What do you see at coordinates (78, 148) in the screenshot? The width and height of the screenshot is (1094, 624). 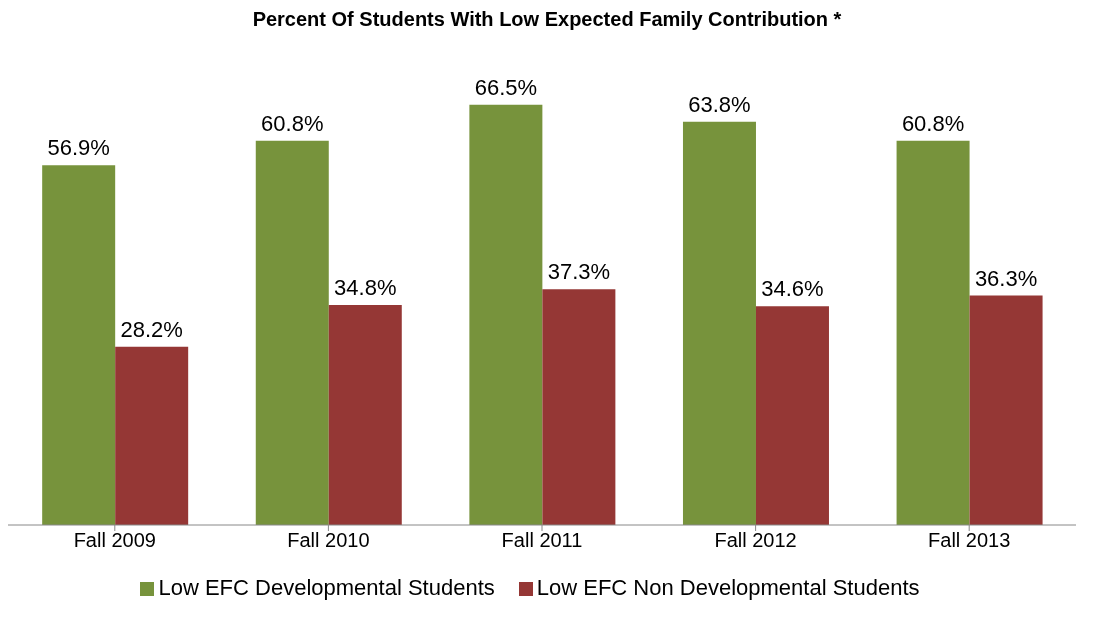 I see `data-label: 56.9%` at bounding box center [78, 148].